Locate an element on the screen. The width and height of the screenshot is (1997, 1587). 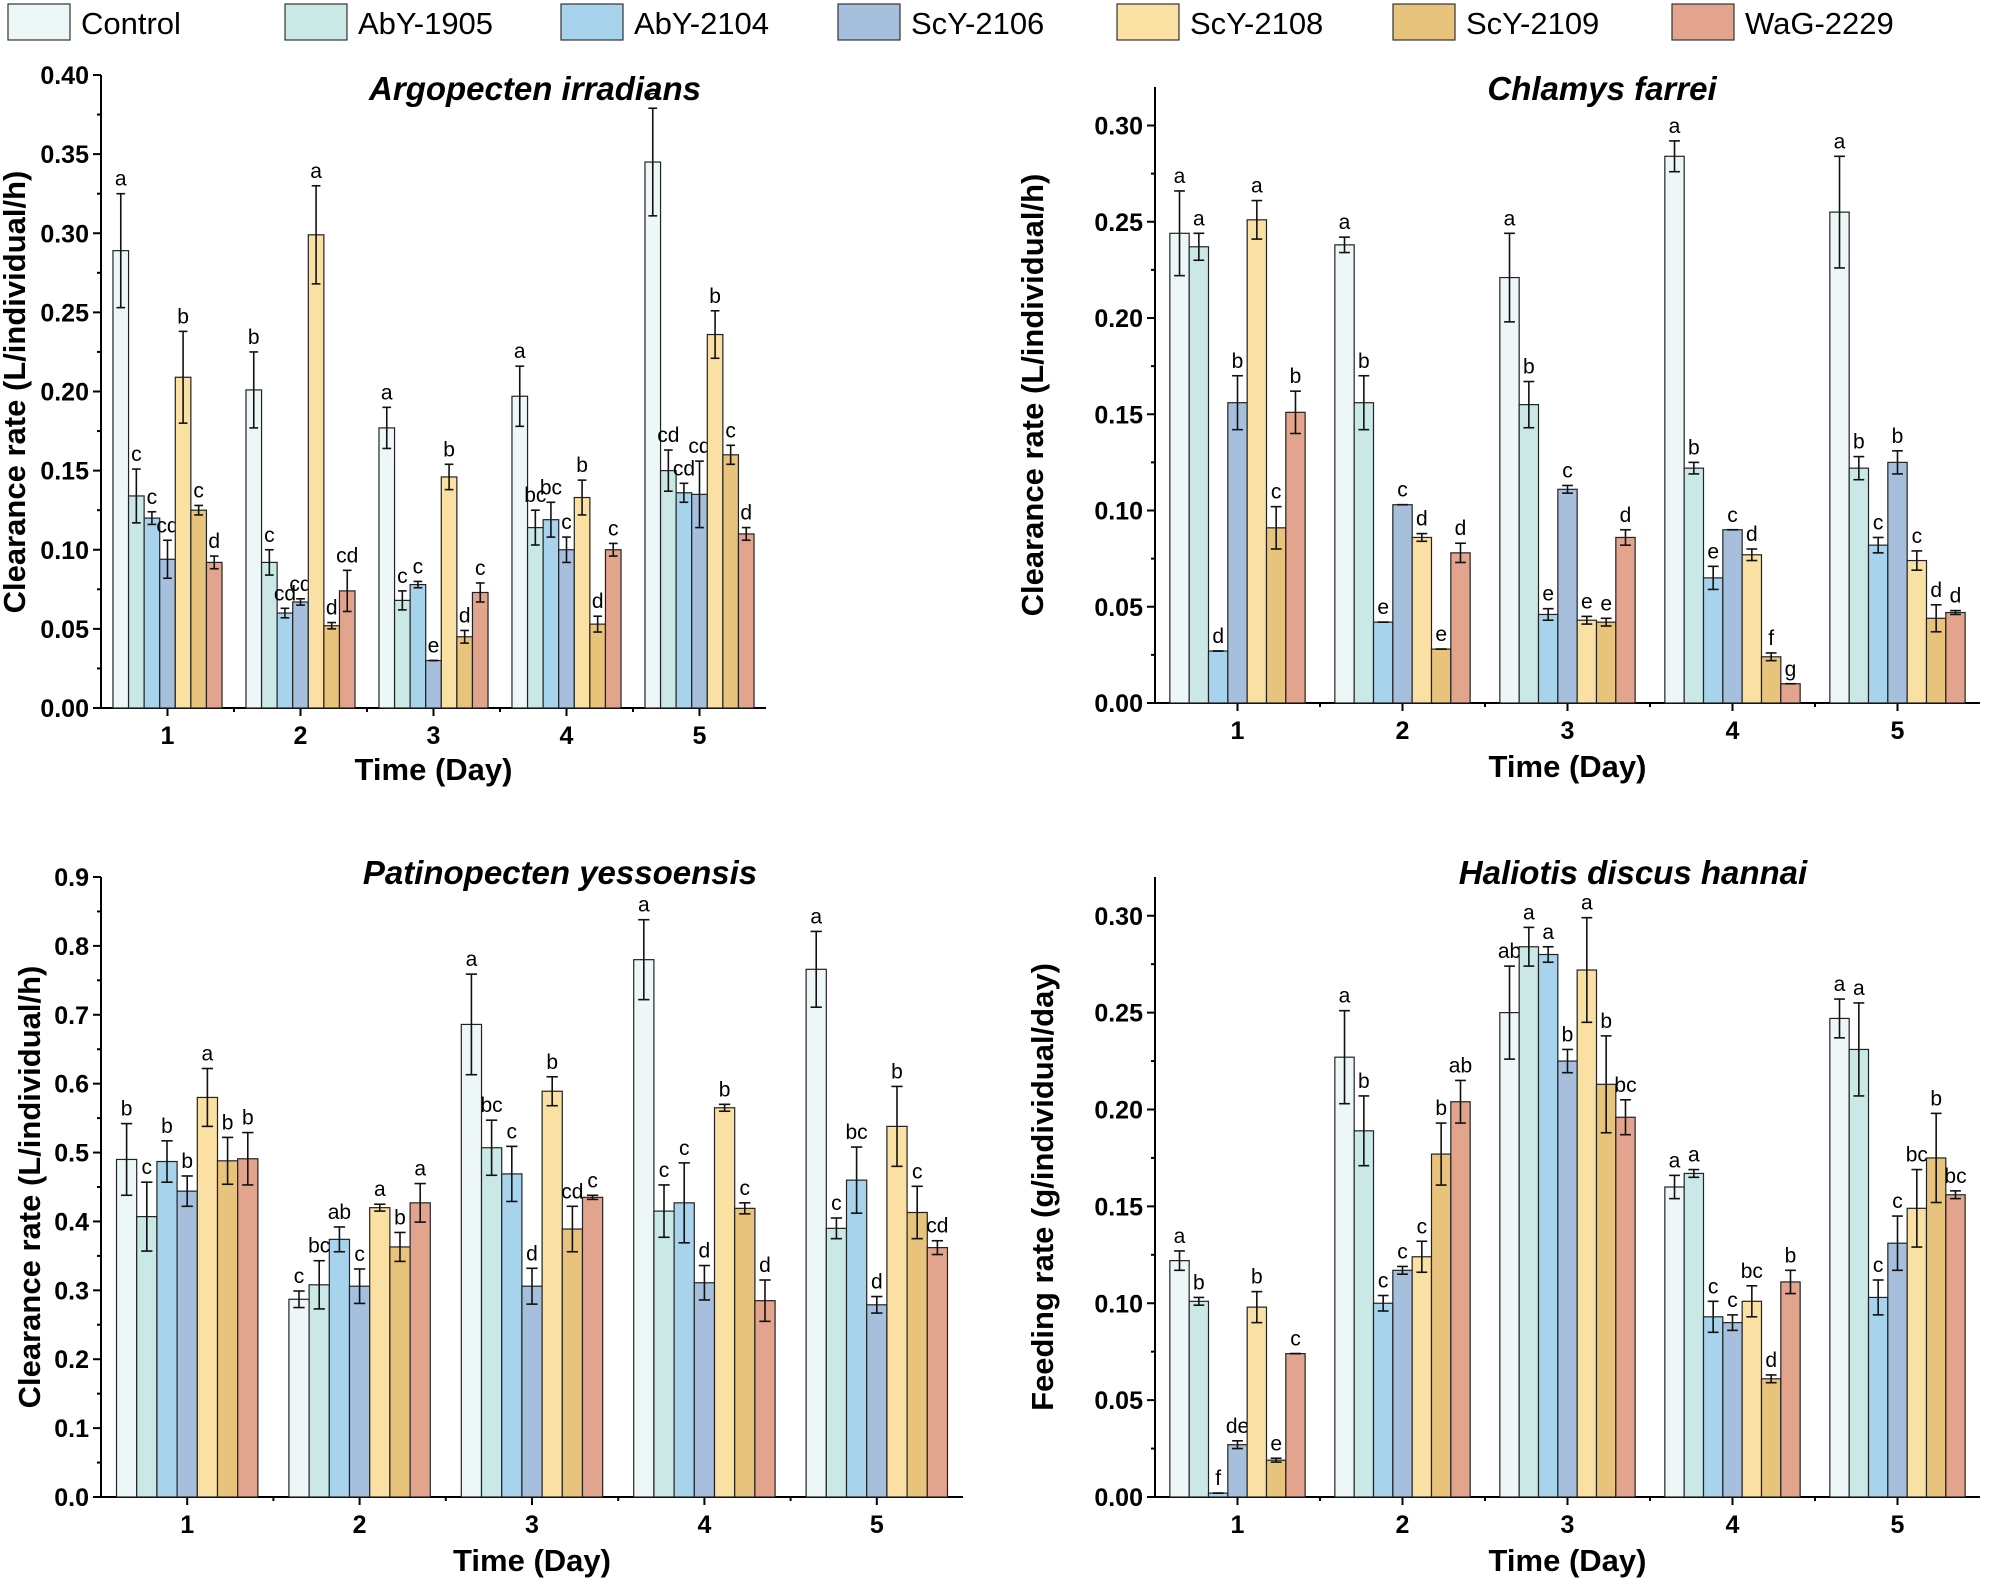
y-tick-label: 0.6 is located at coordinates (71, 1085).